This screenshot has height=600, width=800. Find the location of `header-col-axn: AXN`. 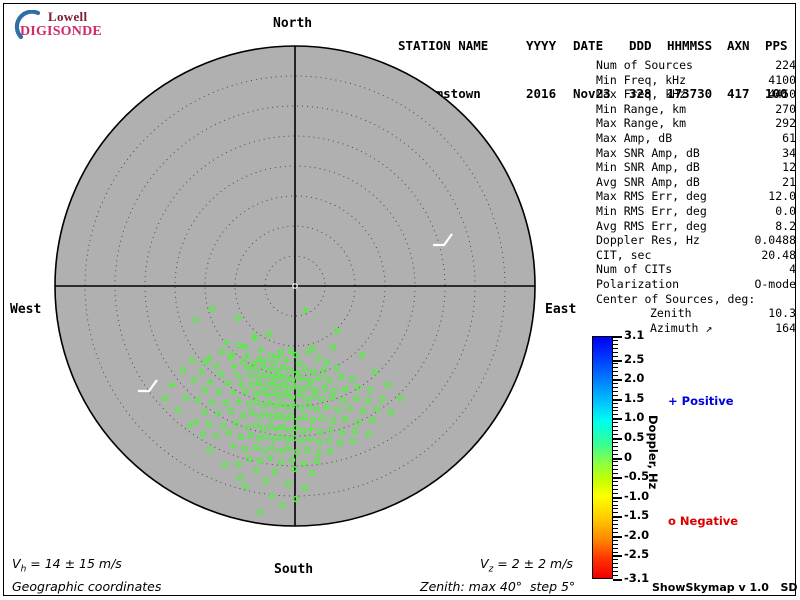

header-col-axn: AXN is located at coordinates (738, 45).